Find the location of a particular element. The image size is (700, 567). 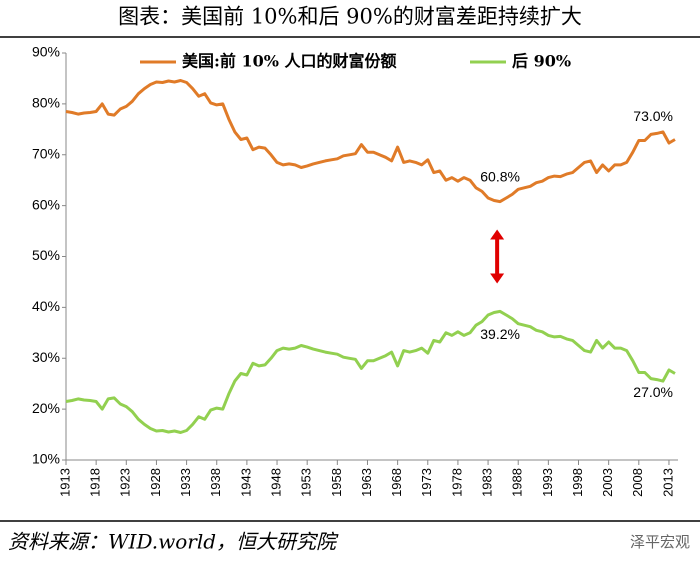

x-tick-label: 1958 is located at coordinates (336, 482).